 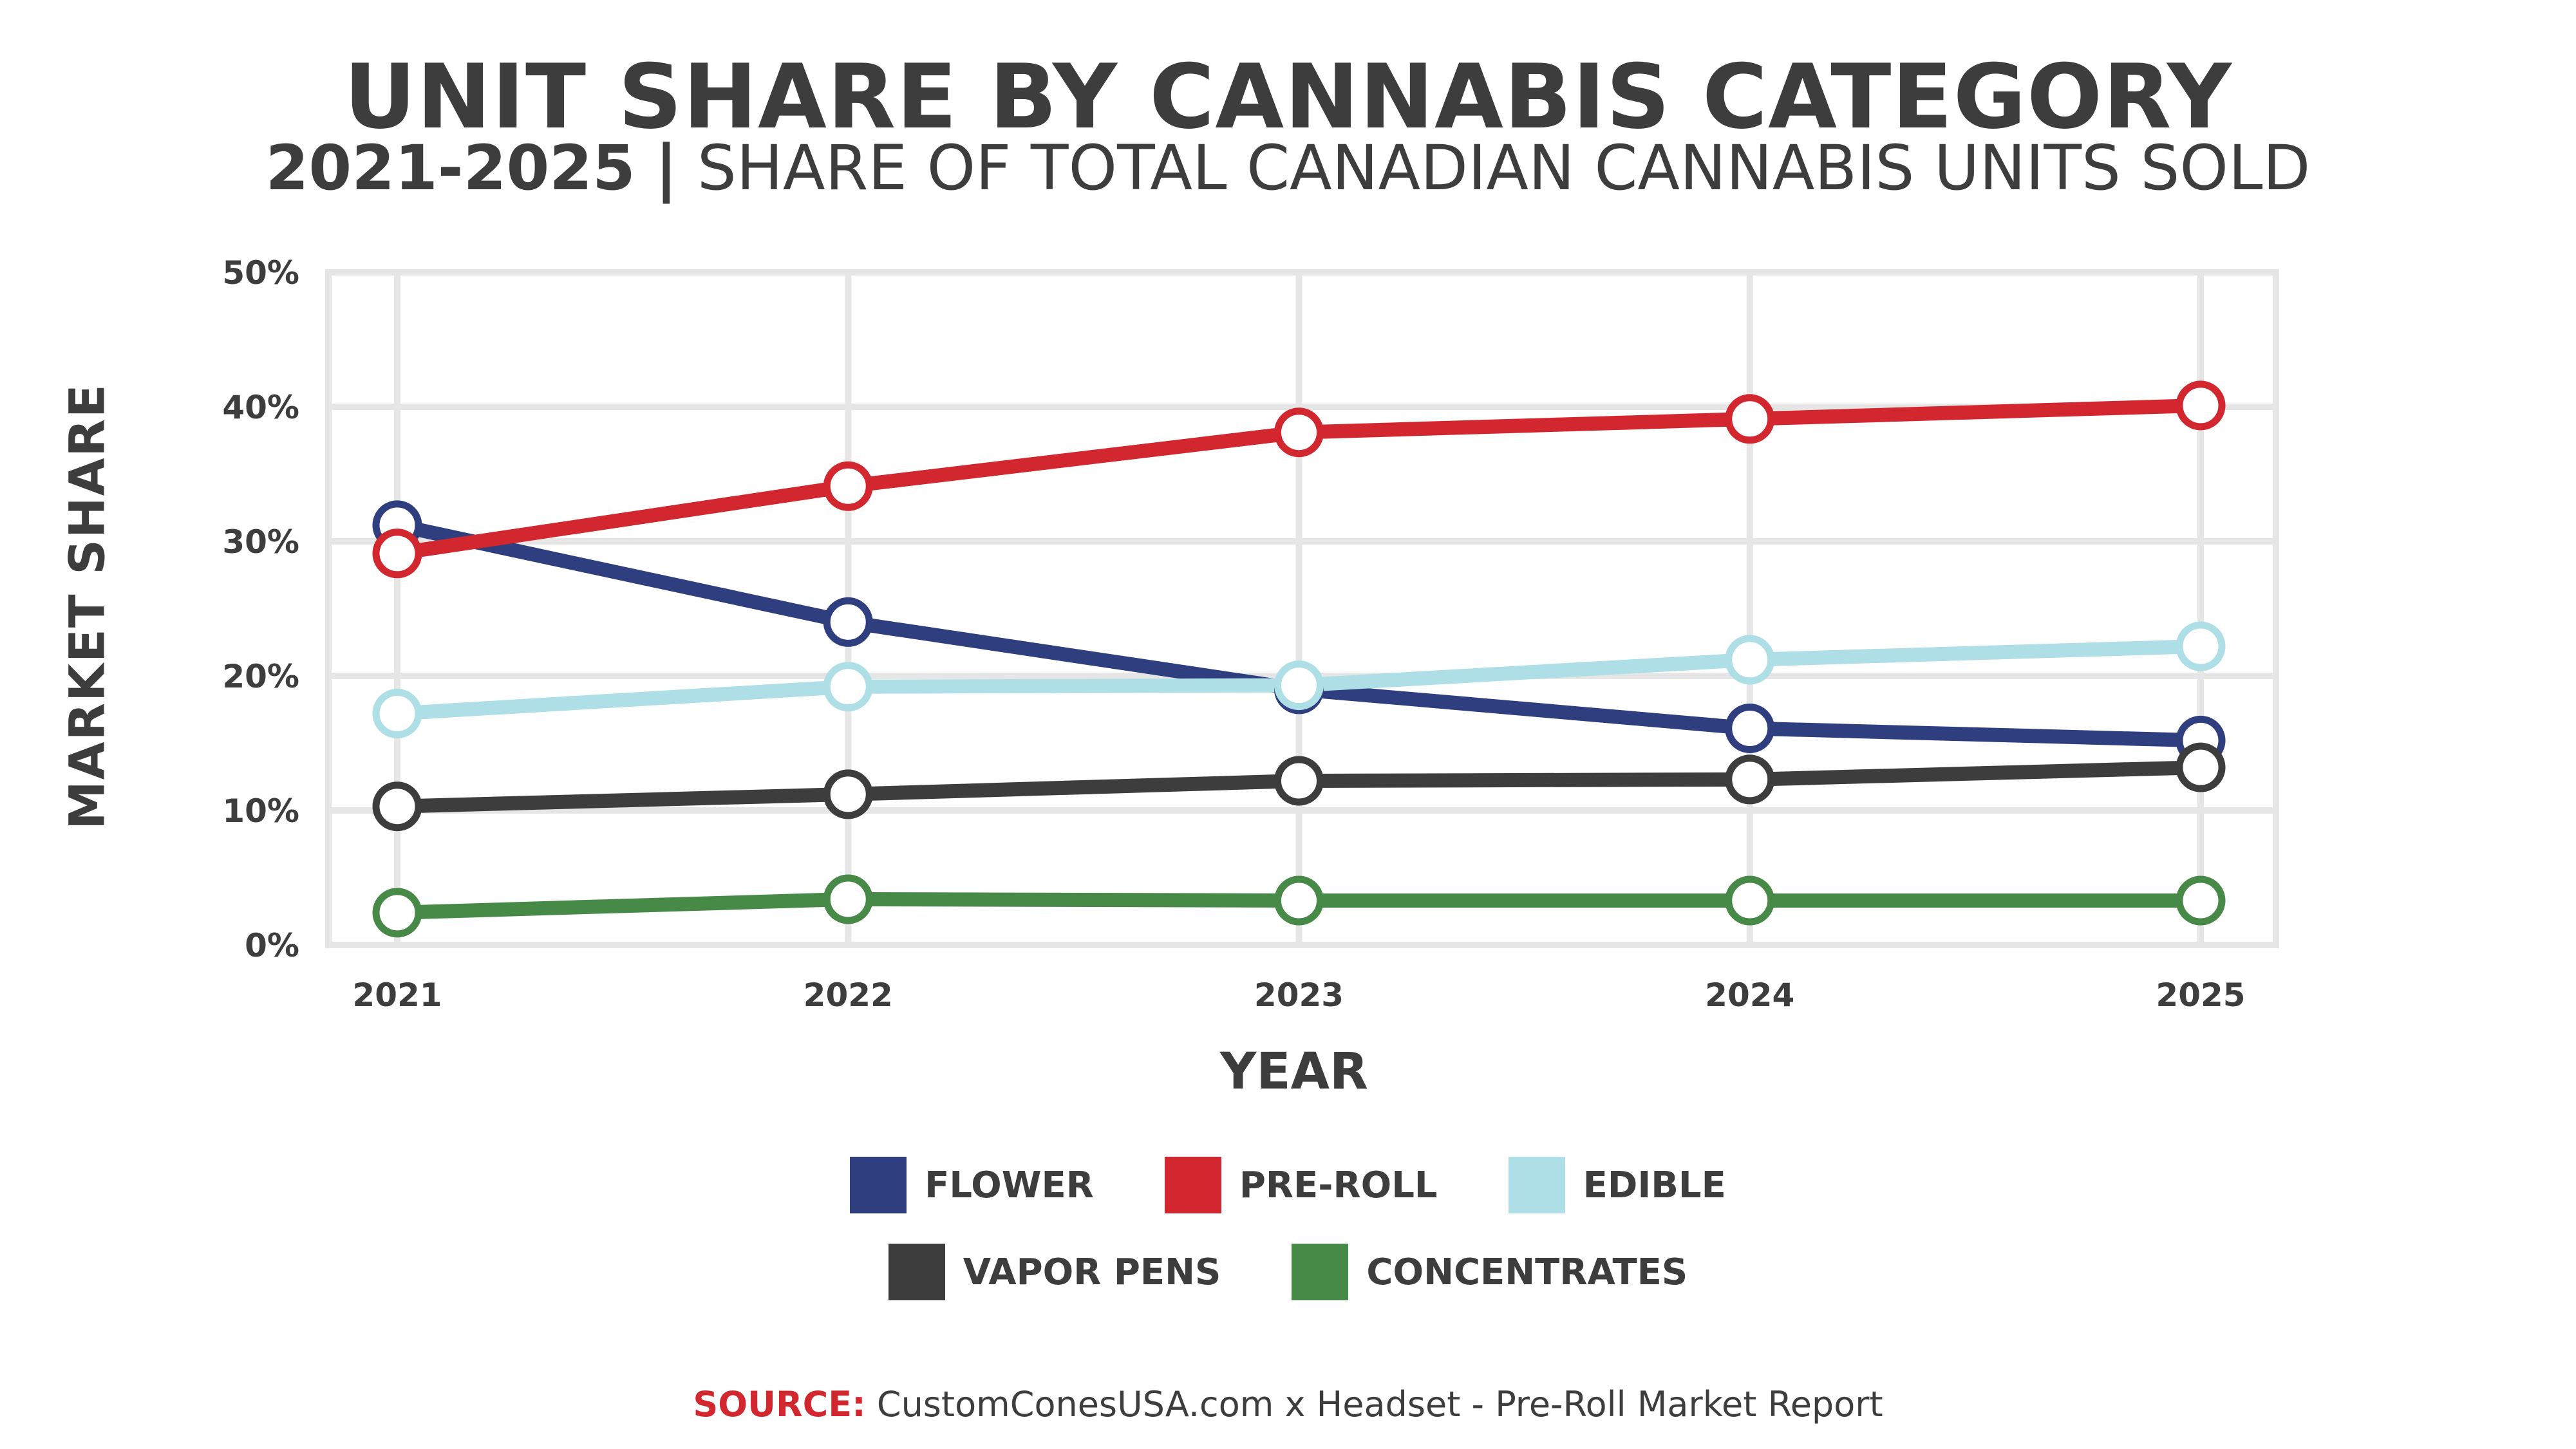 I want to click on y-tick-labels: 0% 10% 20% 30% 40% 50%, so click(x=260, y=609).